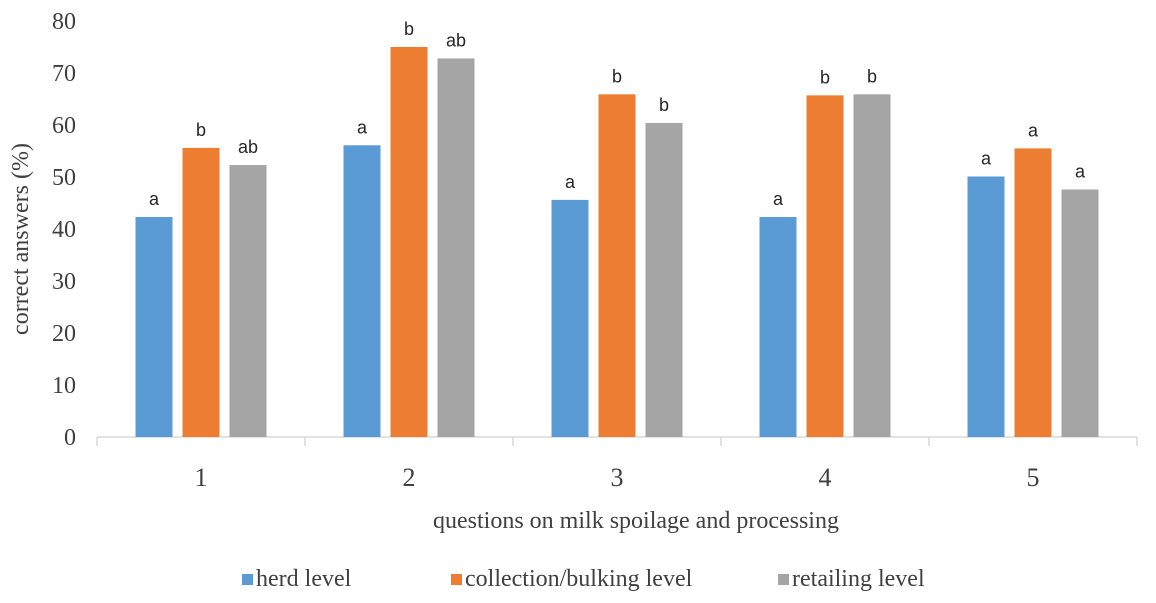  What do you see at coordinates (64, 334) in the screenshot?
I see `y-tick-label: 20` at bounding box center [64, 334].